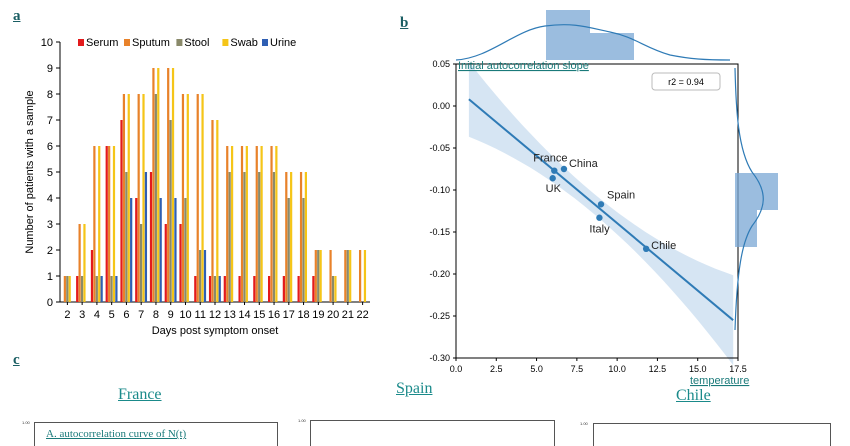  I want to click on panel-label-a: a, so click(17, 16).